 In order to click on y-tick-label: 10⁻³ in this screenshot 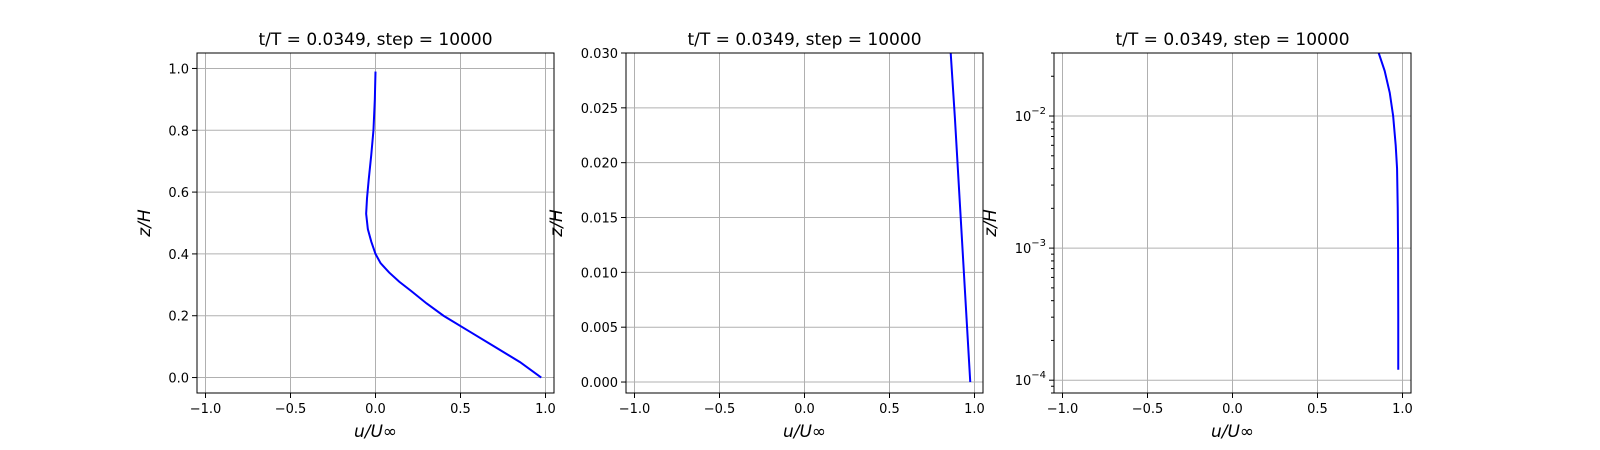, I will do `click(1030, 247)`.